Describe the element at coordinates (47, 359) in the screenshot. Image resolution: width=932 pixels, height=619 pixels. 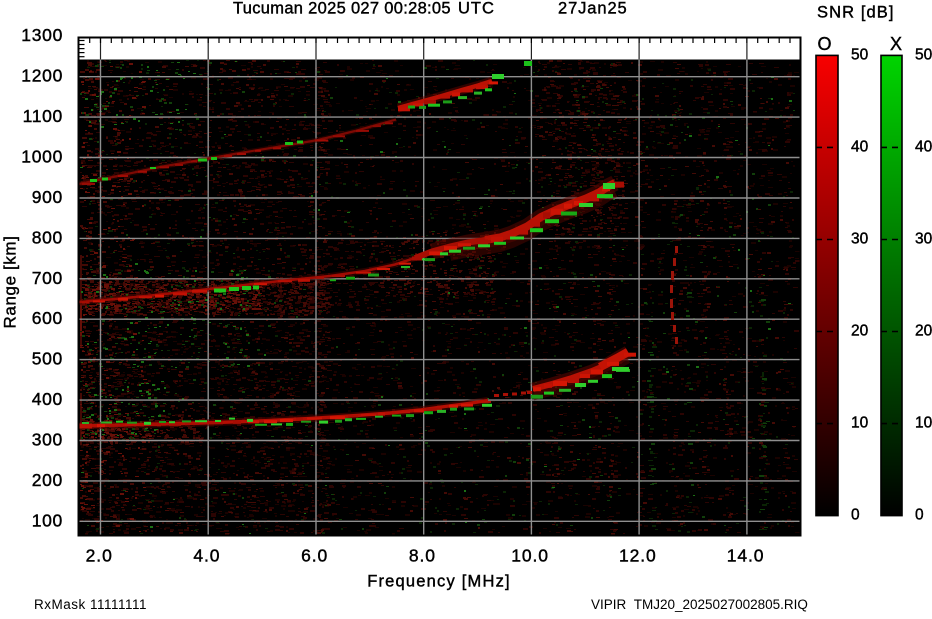
I see `svg-text: 500` at that location.